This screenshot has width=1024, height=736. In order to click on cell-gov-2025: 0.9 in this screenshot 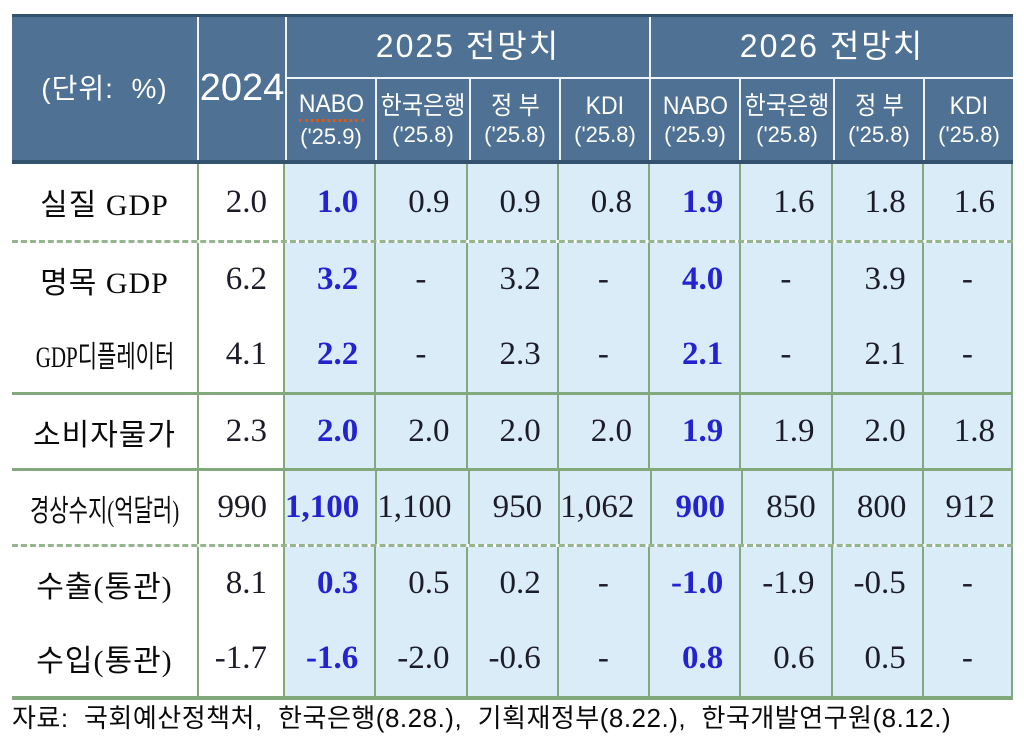, I will do `click(511, 202)`.